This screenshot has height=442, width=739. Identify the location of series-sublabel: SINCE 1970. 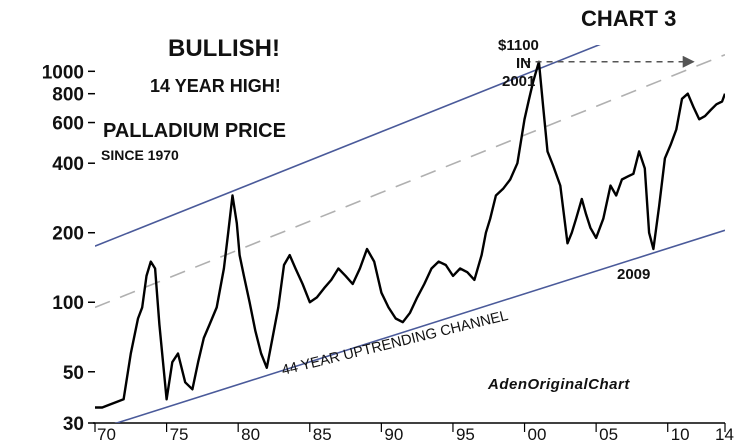
(140, 155).